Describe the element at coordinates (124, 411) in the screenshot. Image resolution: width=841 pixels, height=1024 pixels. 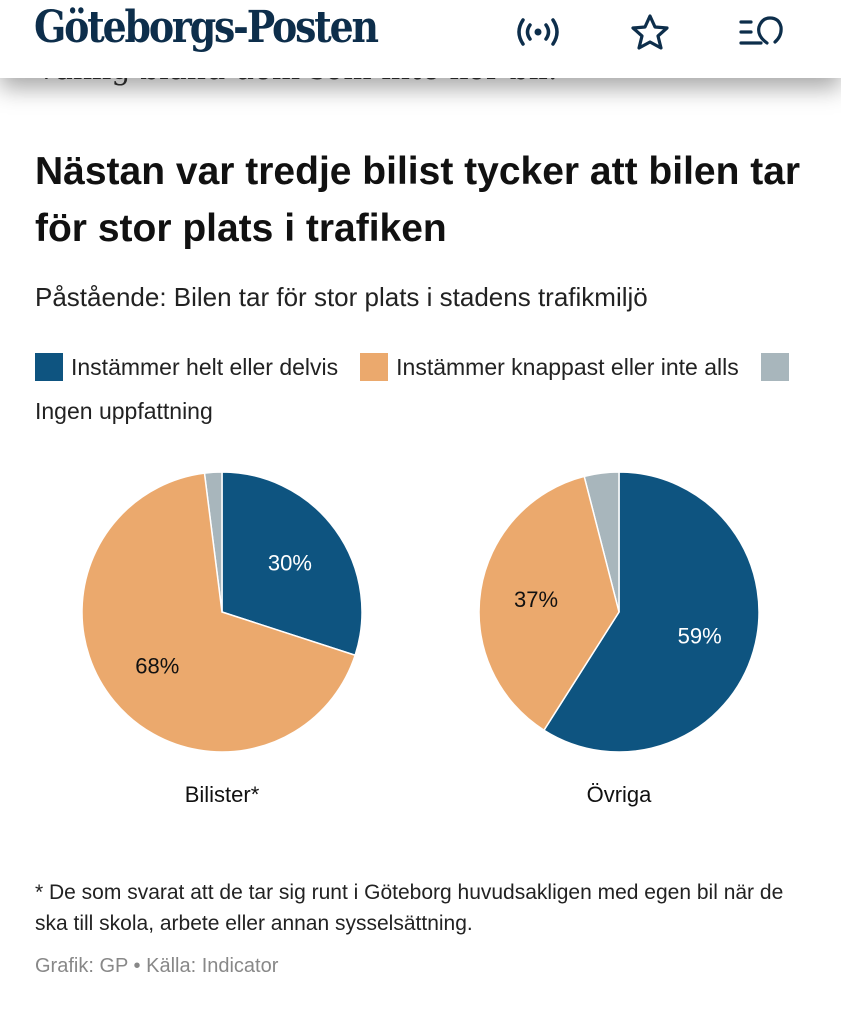
I see `legend-label: Ingen uppfattning` at that location.